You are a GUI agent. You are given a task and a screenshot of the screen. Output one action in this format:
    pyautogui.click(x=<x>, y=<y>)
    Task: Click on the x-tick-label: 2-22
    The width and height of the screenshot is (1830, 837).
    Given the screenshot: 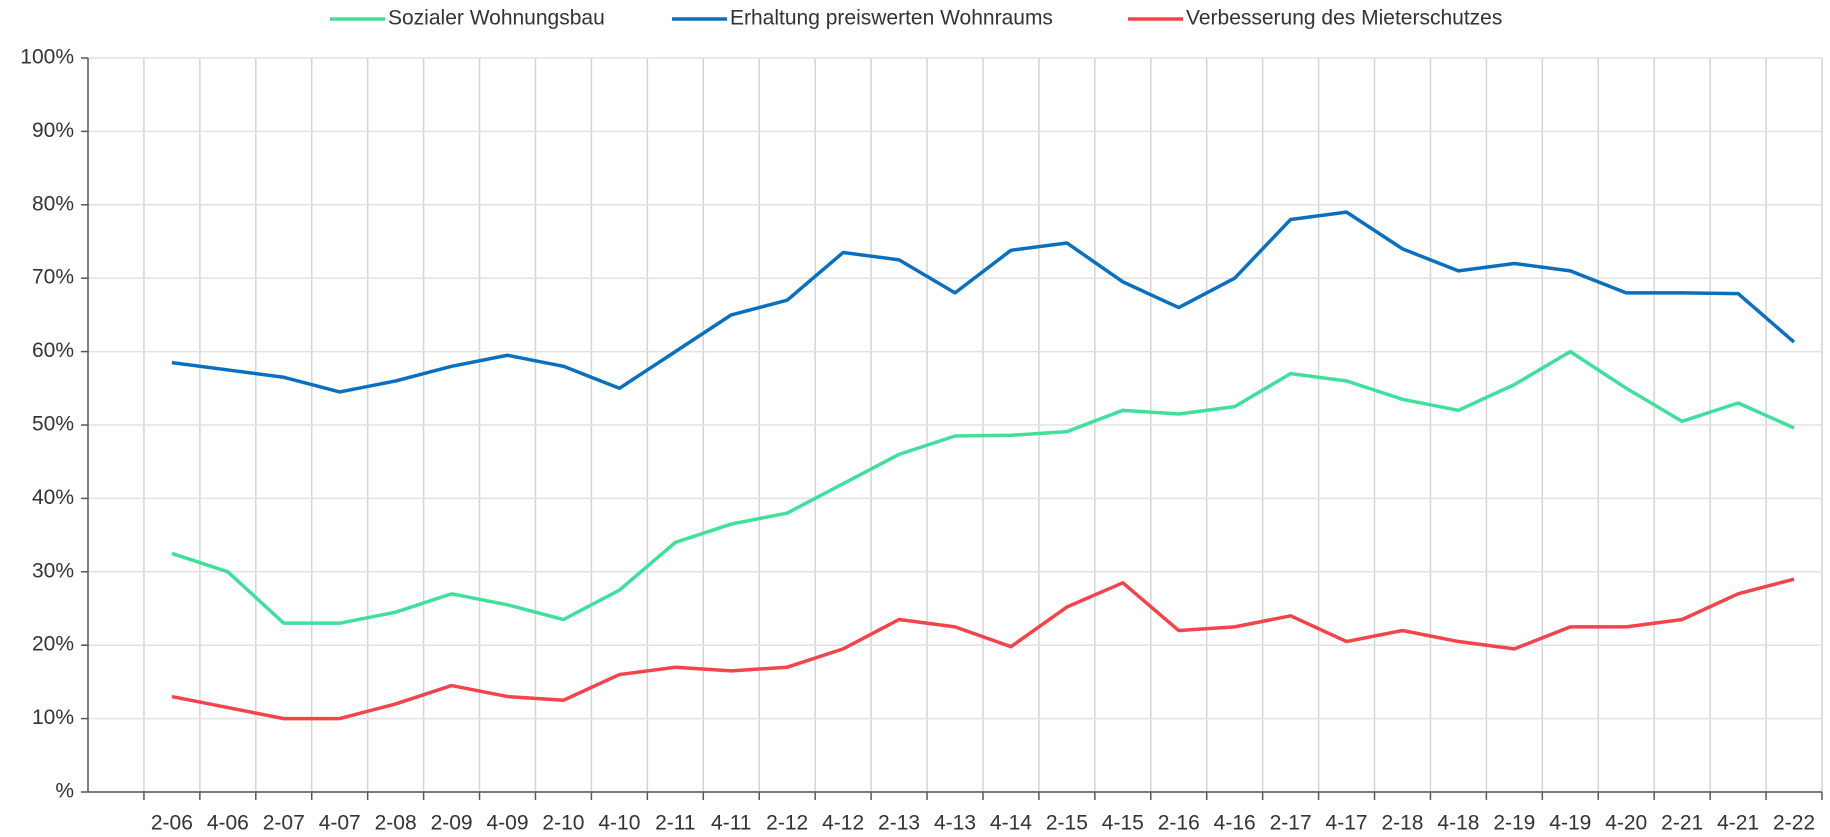 What is the action you would take?
    pyautogui.click(x=1794, y=823)
    